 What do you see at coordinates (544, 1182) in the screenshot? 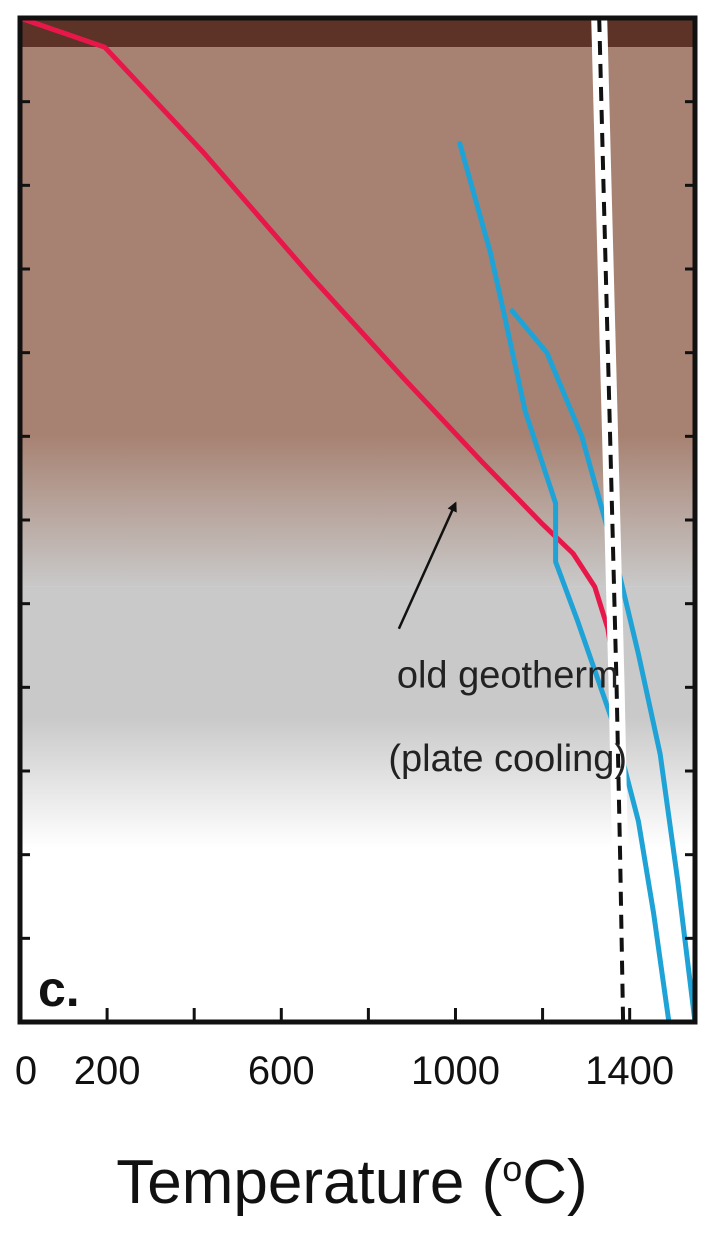
I see `x-axis-unit: C` at bounding box center [544, 1182].